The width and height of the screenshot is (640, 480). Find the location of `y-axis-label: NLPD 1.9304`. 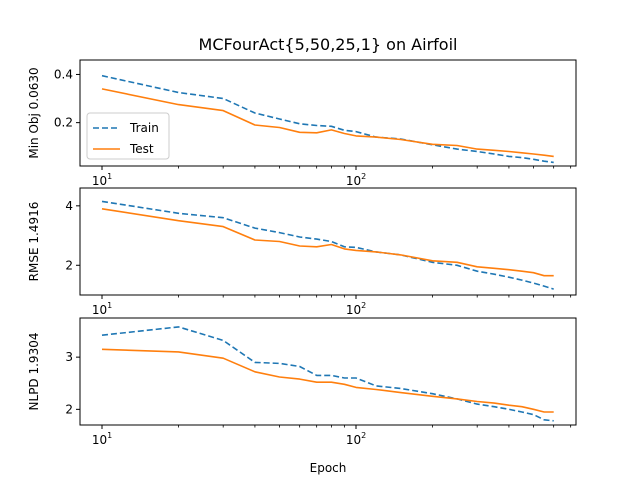

y-axis-label: NLPD 1.9304 is located at coordinates (34, 372).